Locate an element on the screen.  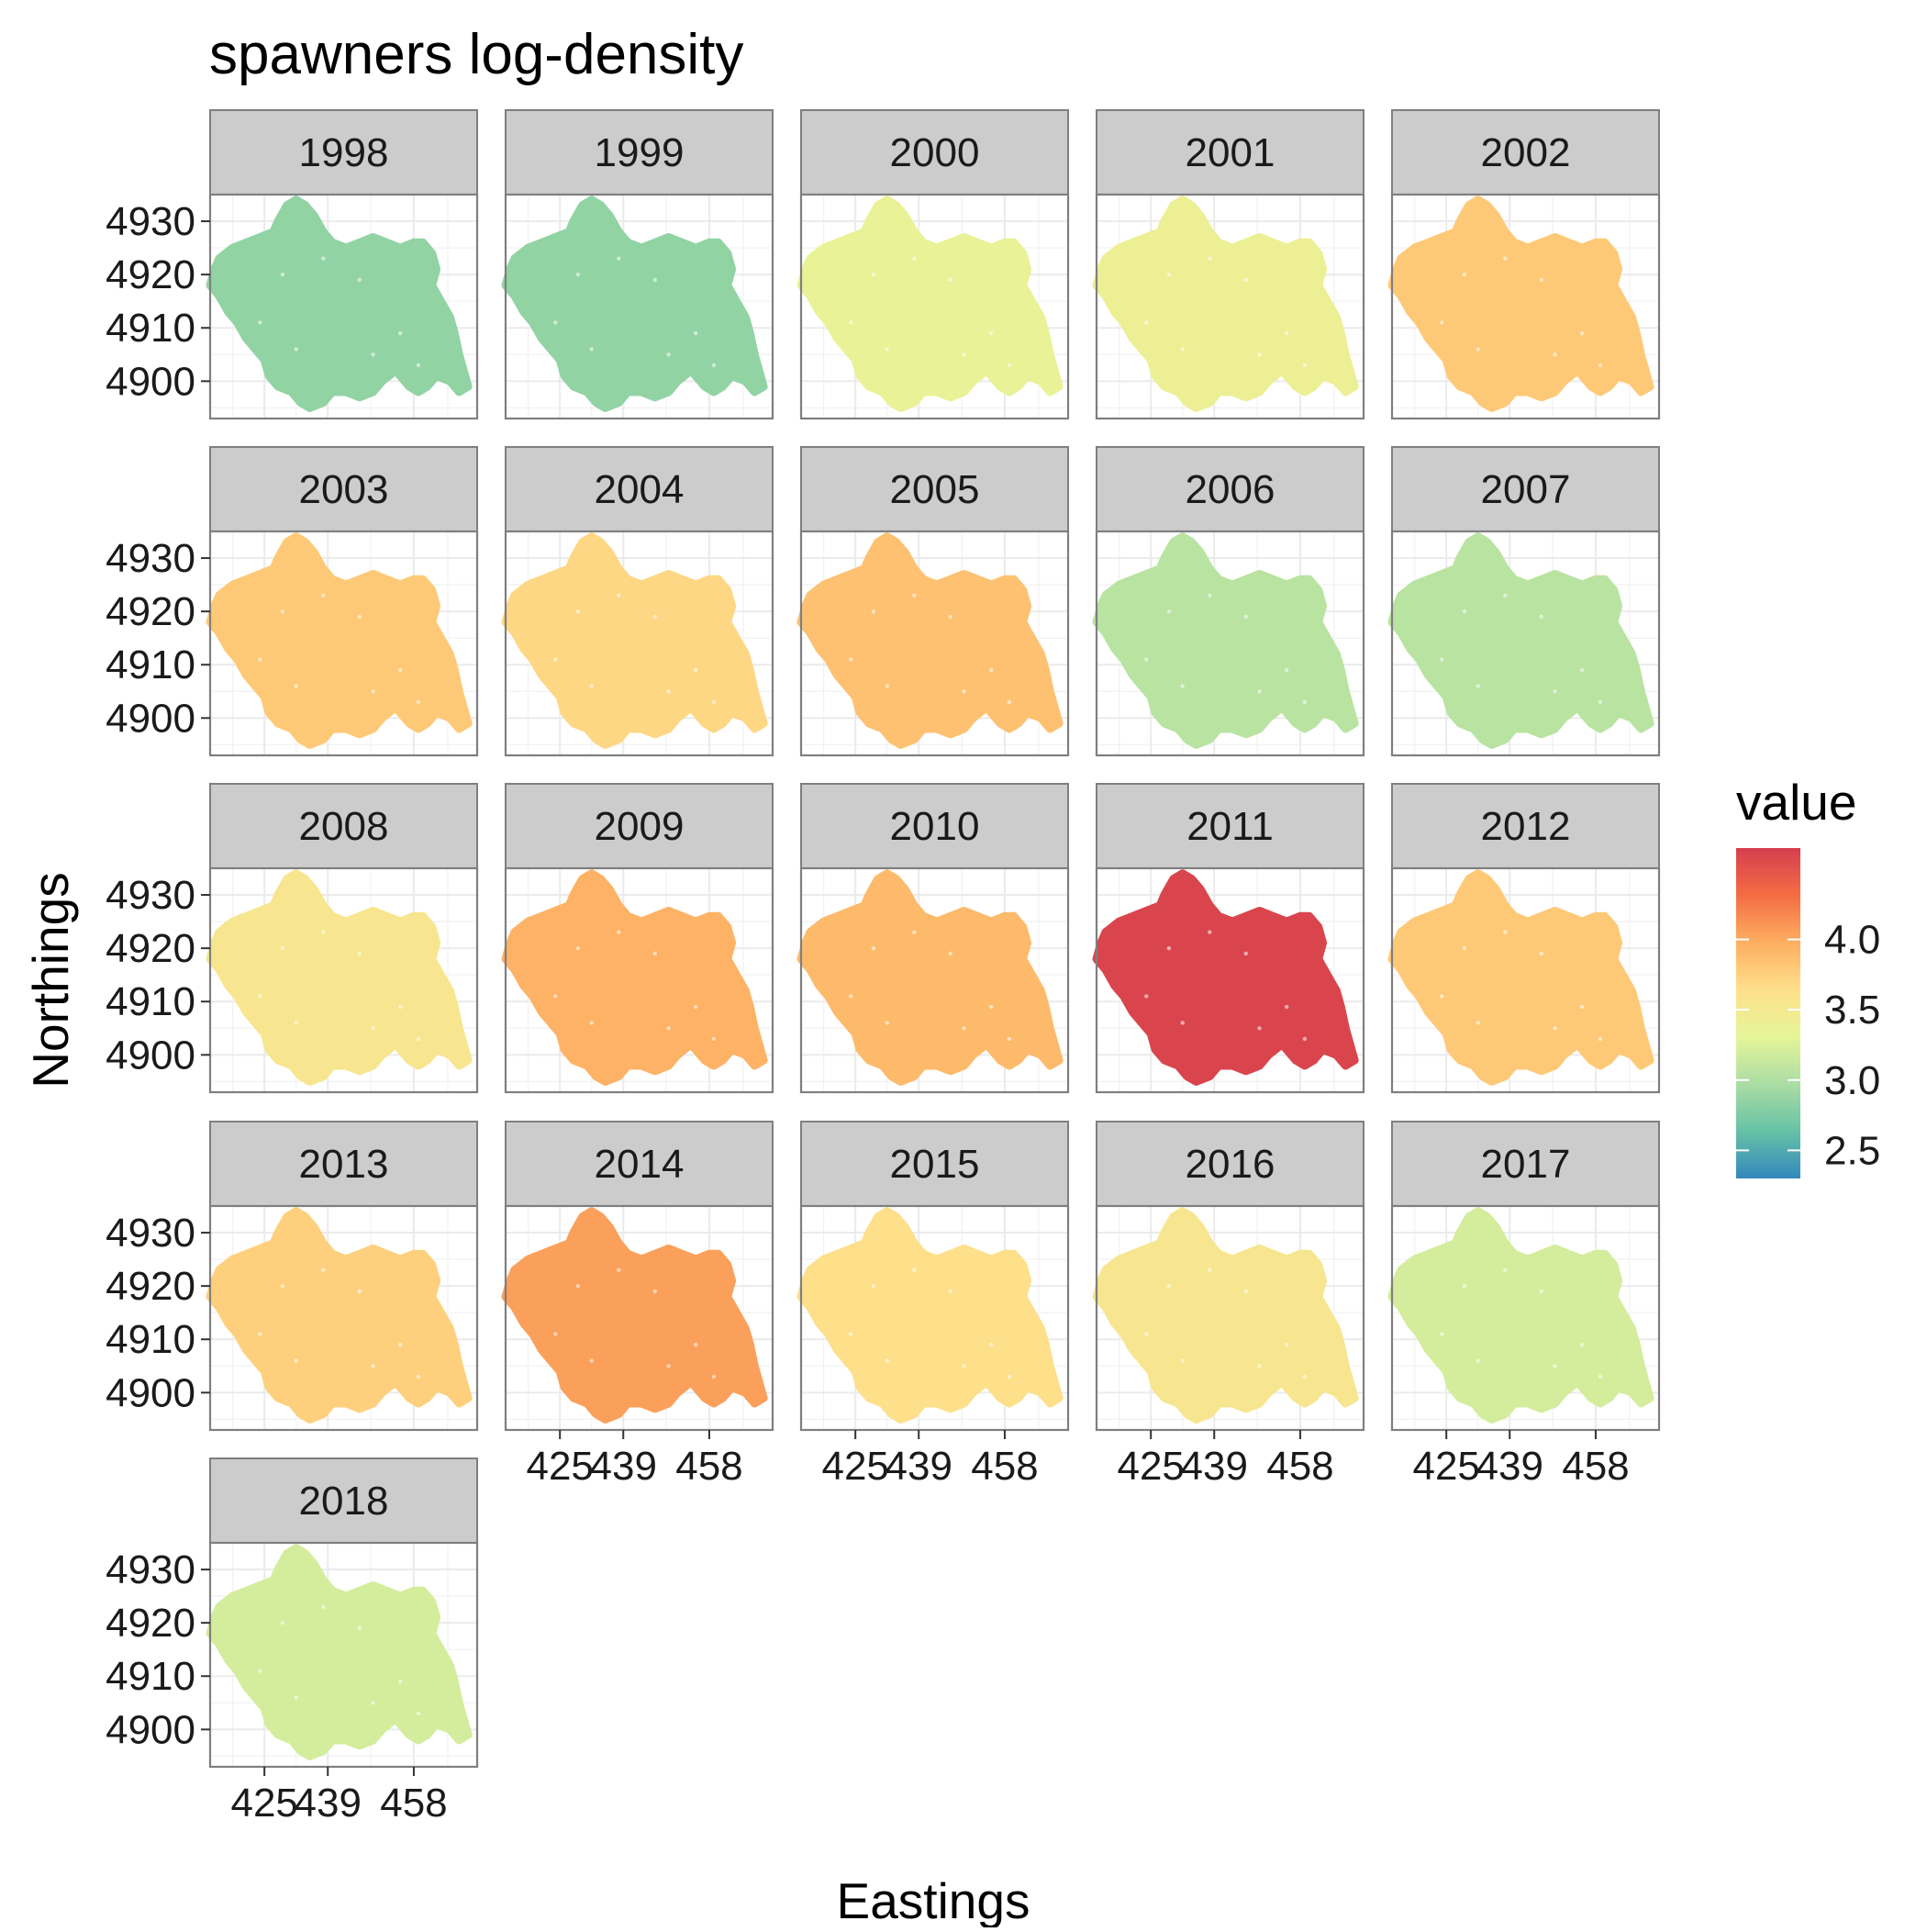
facet-label: 2002 is located at coordinates (1526, 152).